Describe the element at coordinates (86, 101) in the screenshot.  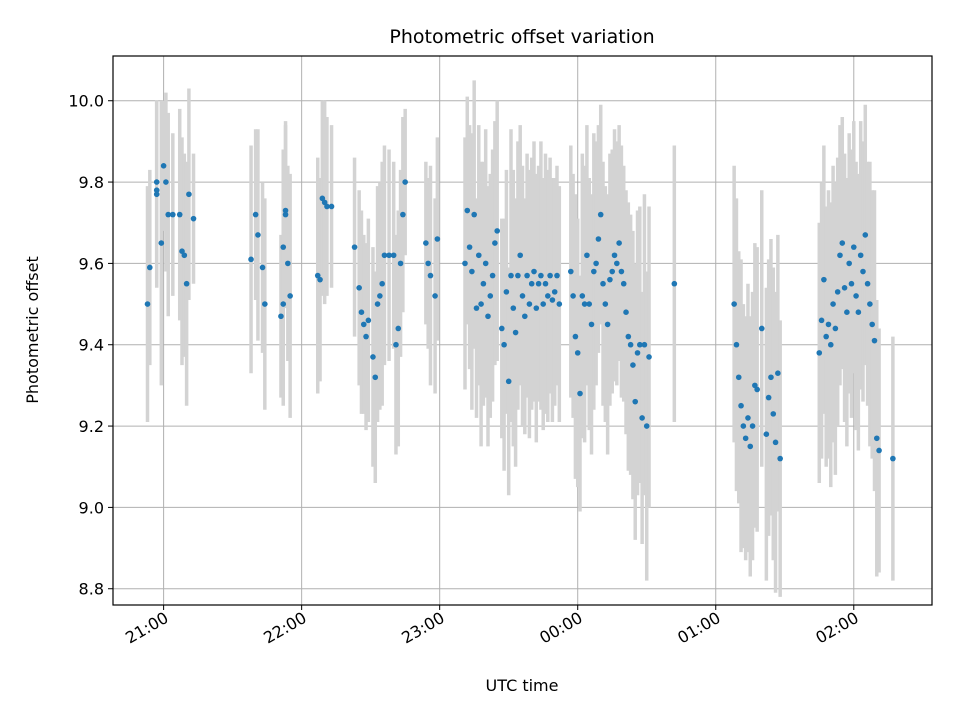
I see `y-tick-label: 10.0` at that location.